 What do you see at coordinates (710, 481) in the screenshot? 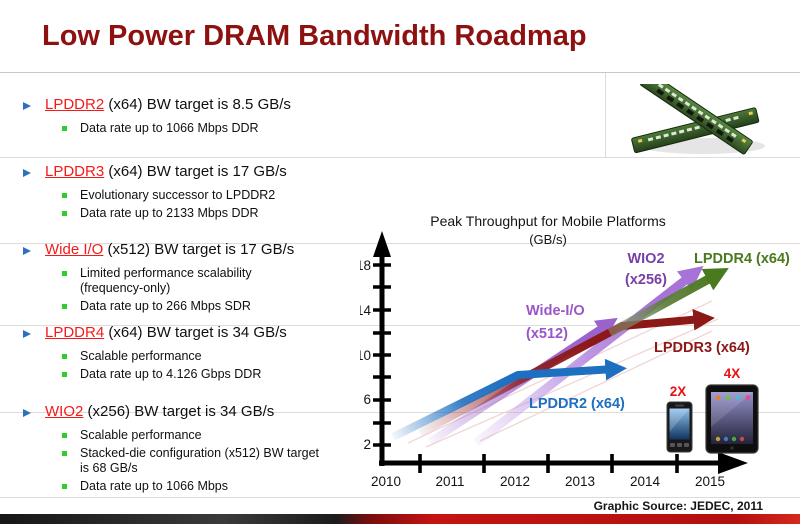
I see `x-tick-label: 2015` at bounding box center [710, 481].